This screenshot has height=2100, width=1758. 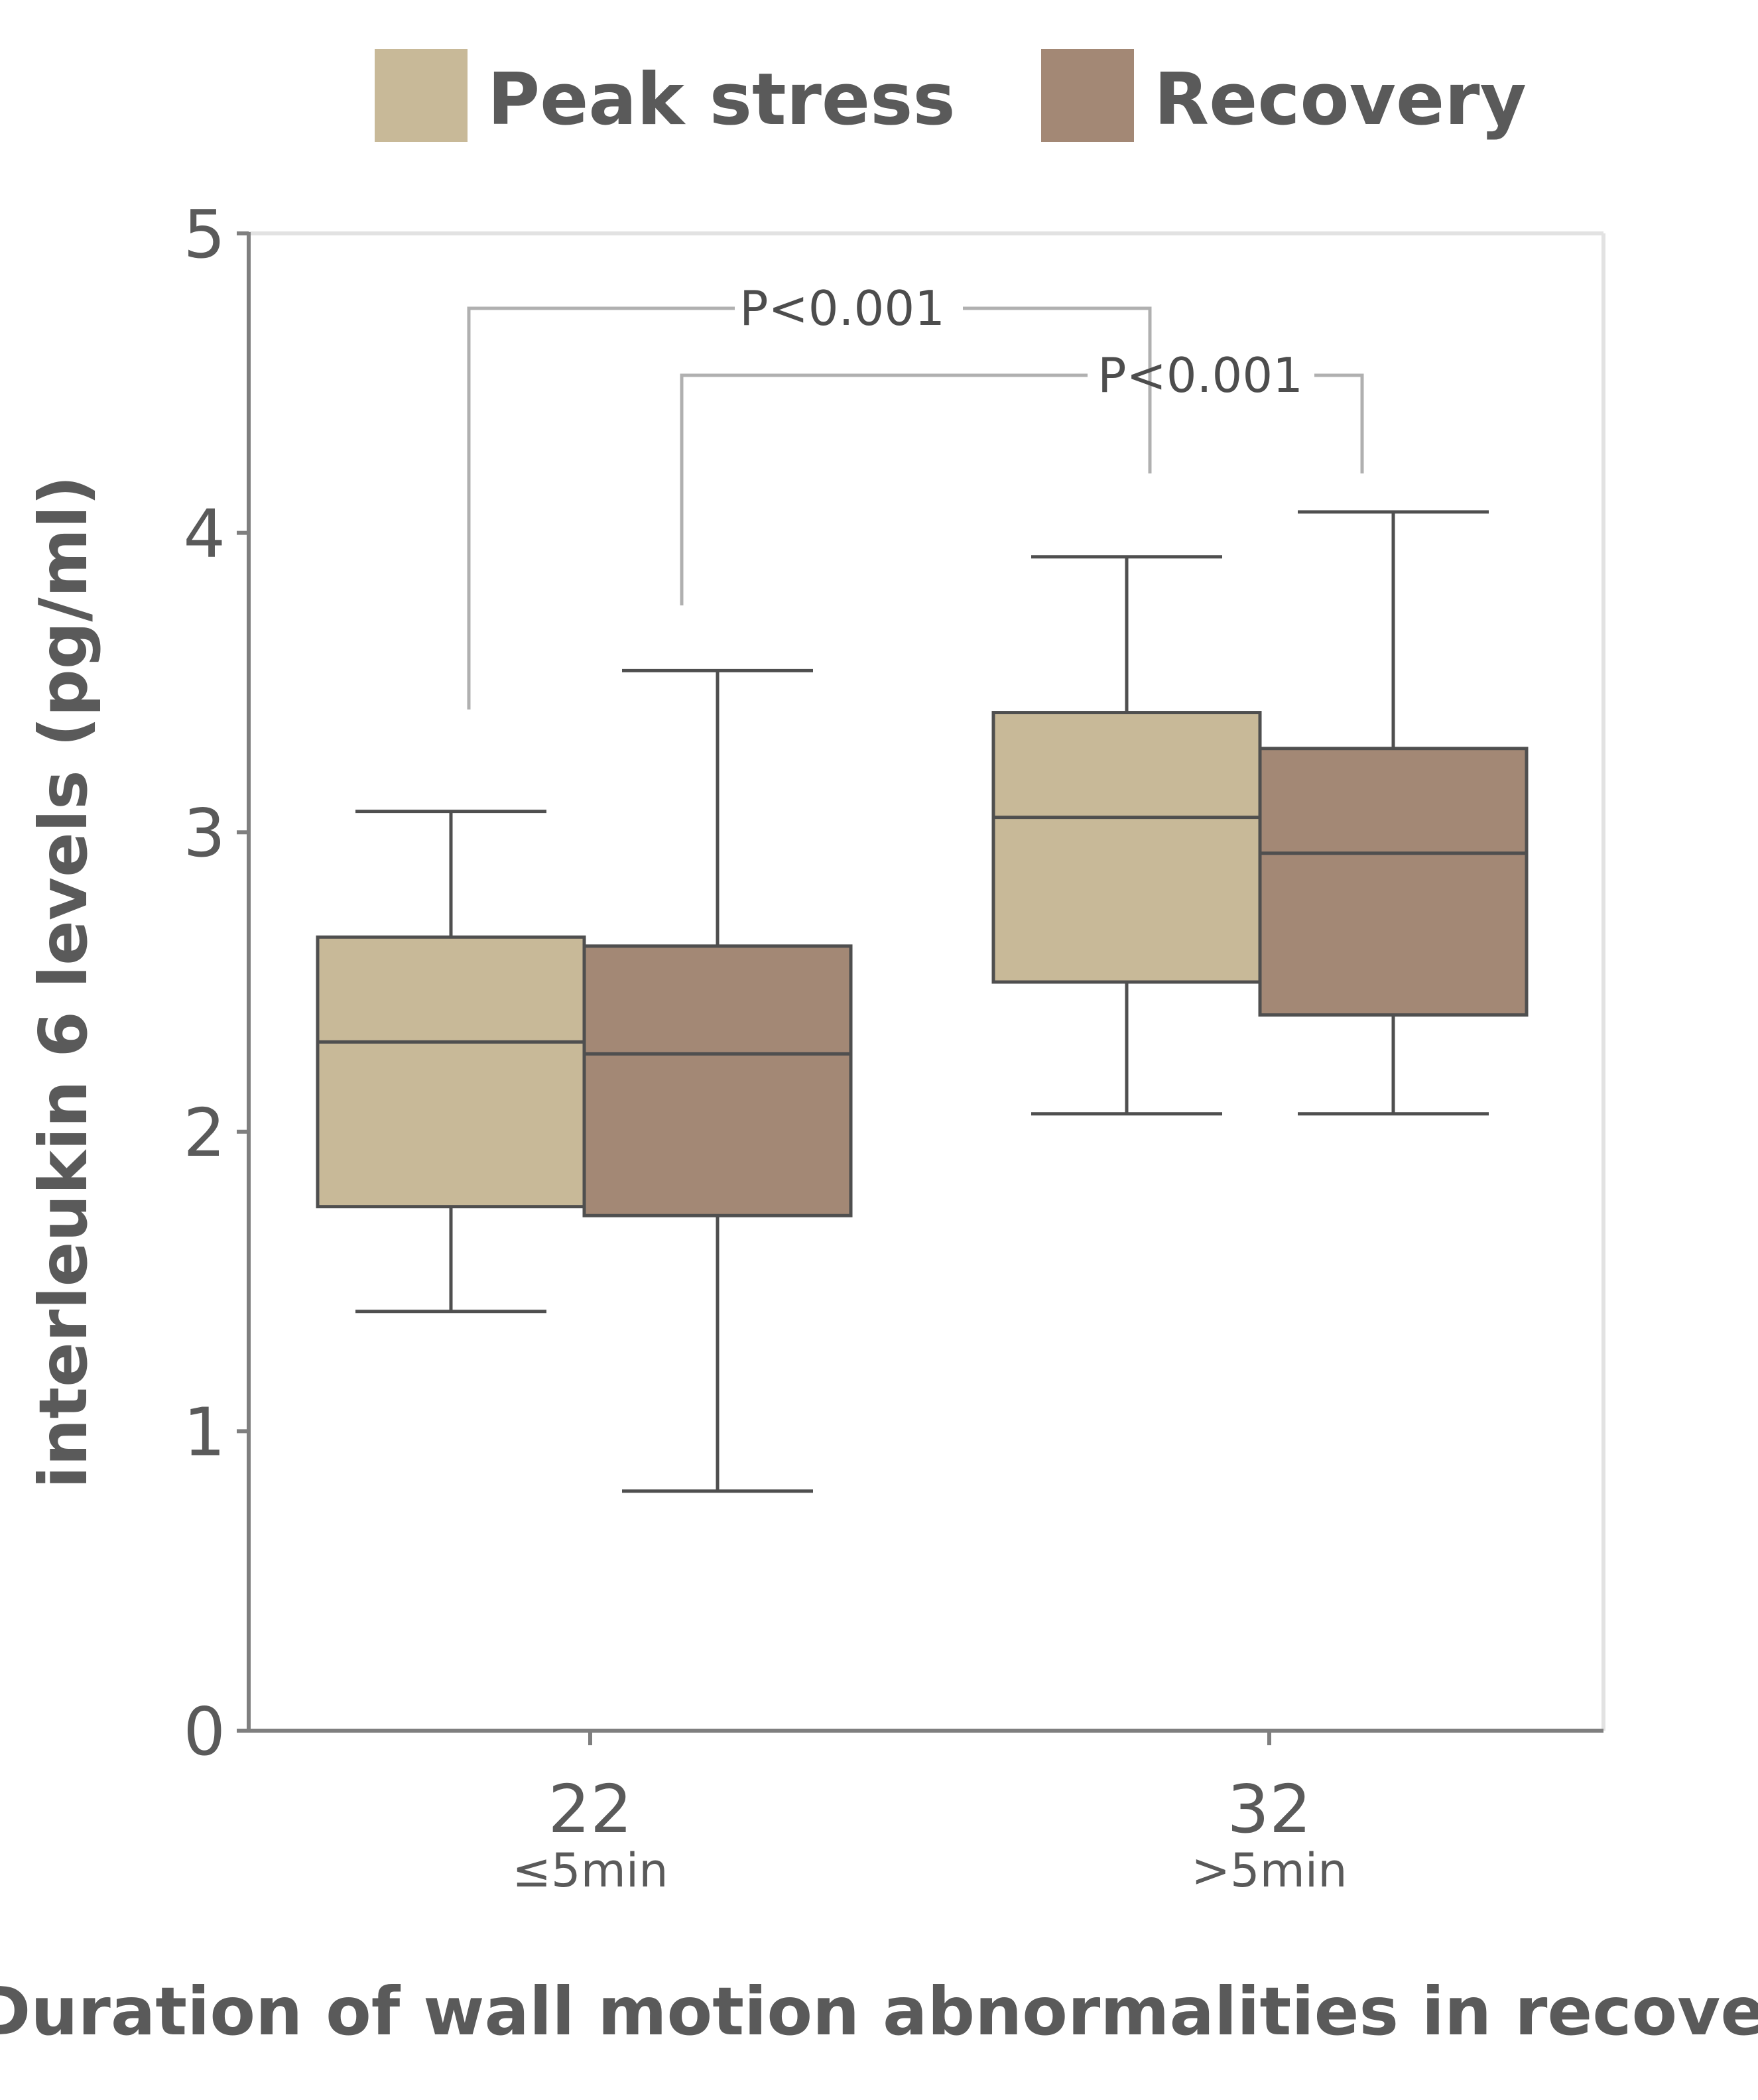 What do you see at coordinates (204, 1731) in the screenshot?
I see `y-tick-label: 0` at bounding box center [204, 1731].